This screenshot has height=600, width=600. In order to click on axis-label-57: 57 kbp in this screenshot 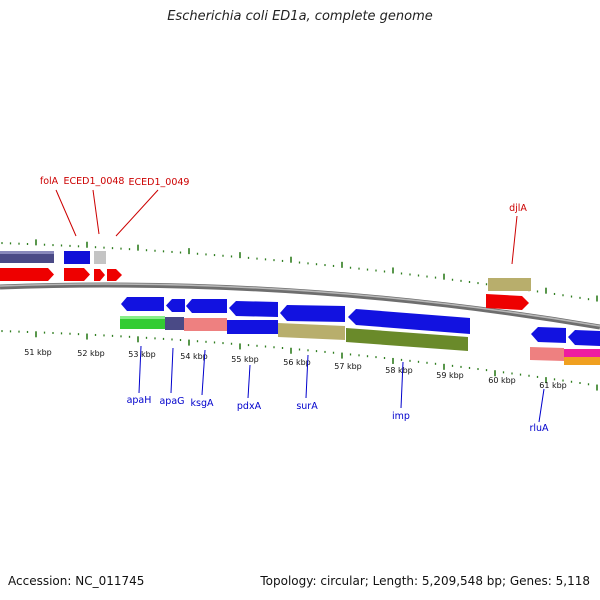, I will do `click(348, 366)`.